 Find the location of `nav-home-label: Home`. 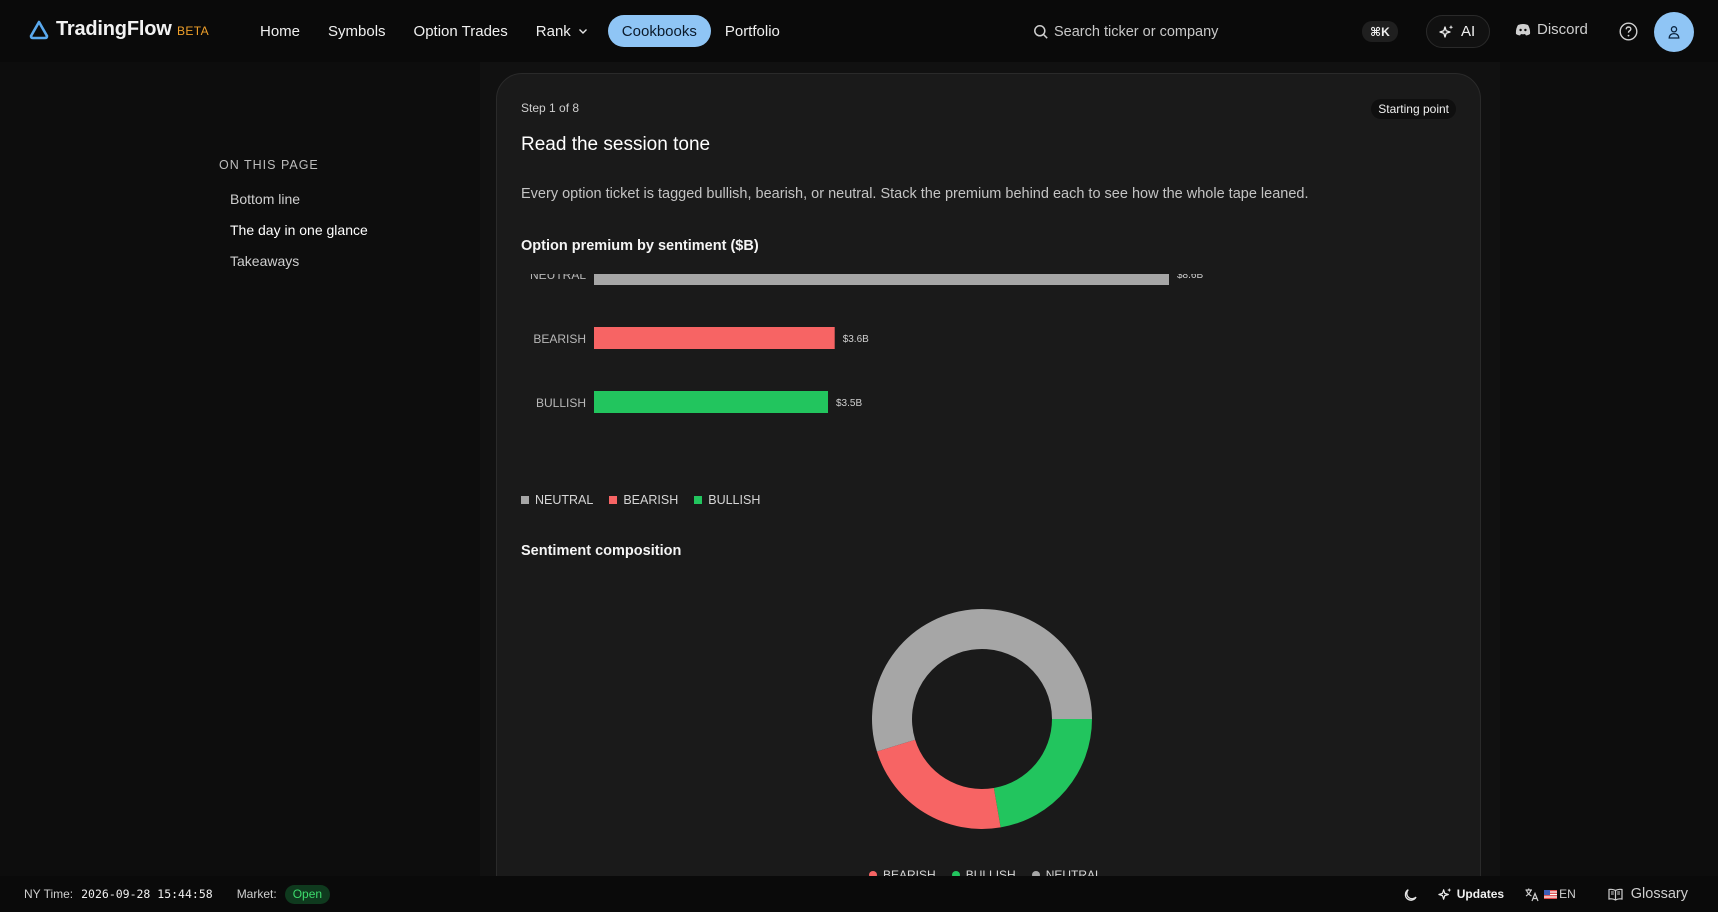

nav-home-label: Home is located at coordinates (280, 31).